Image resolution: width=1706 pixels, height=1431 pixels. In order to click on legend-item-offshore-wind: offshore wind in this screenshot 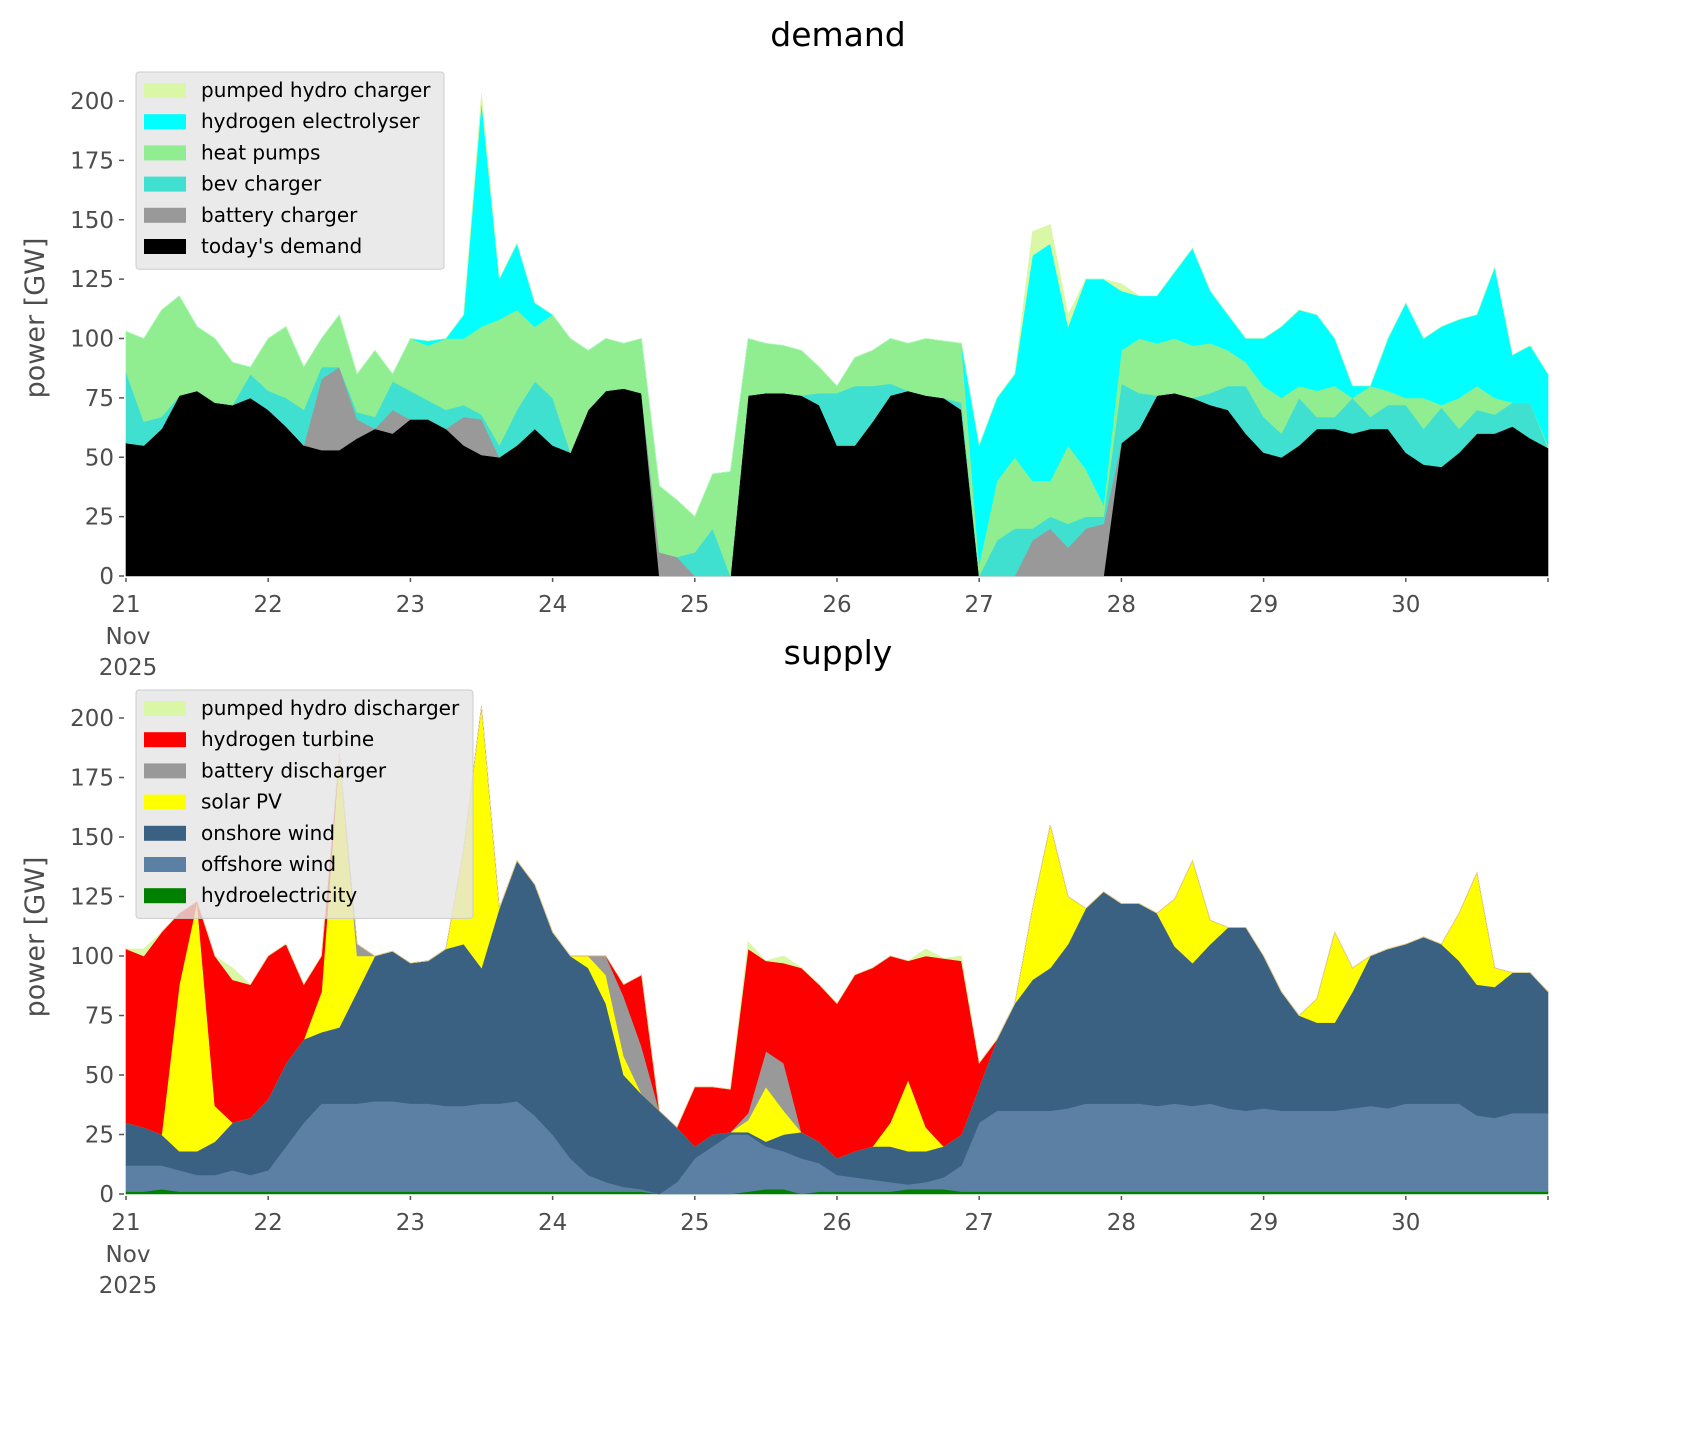, I will do `click(240, 864)`.